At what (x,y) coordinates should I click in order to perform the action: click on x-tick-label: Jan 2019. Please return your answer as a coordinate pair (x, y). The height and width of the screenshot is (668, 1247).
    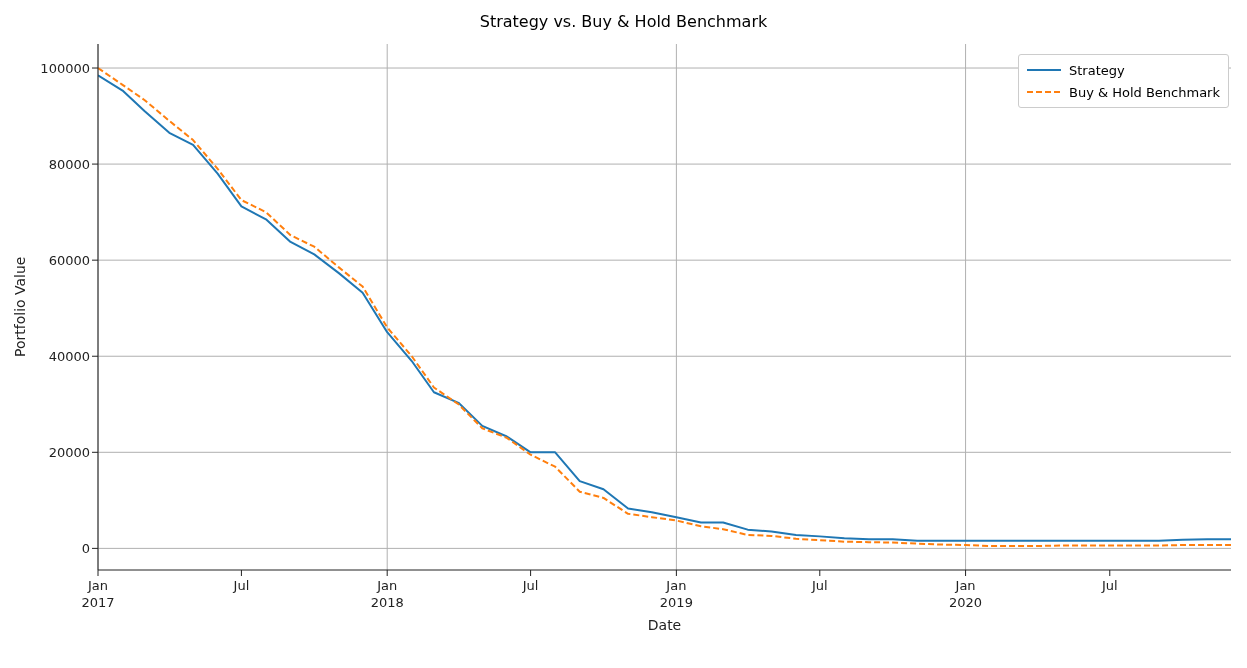
    Looking at the image, I should click on (676, 594).